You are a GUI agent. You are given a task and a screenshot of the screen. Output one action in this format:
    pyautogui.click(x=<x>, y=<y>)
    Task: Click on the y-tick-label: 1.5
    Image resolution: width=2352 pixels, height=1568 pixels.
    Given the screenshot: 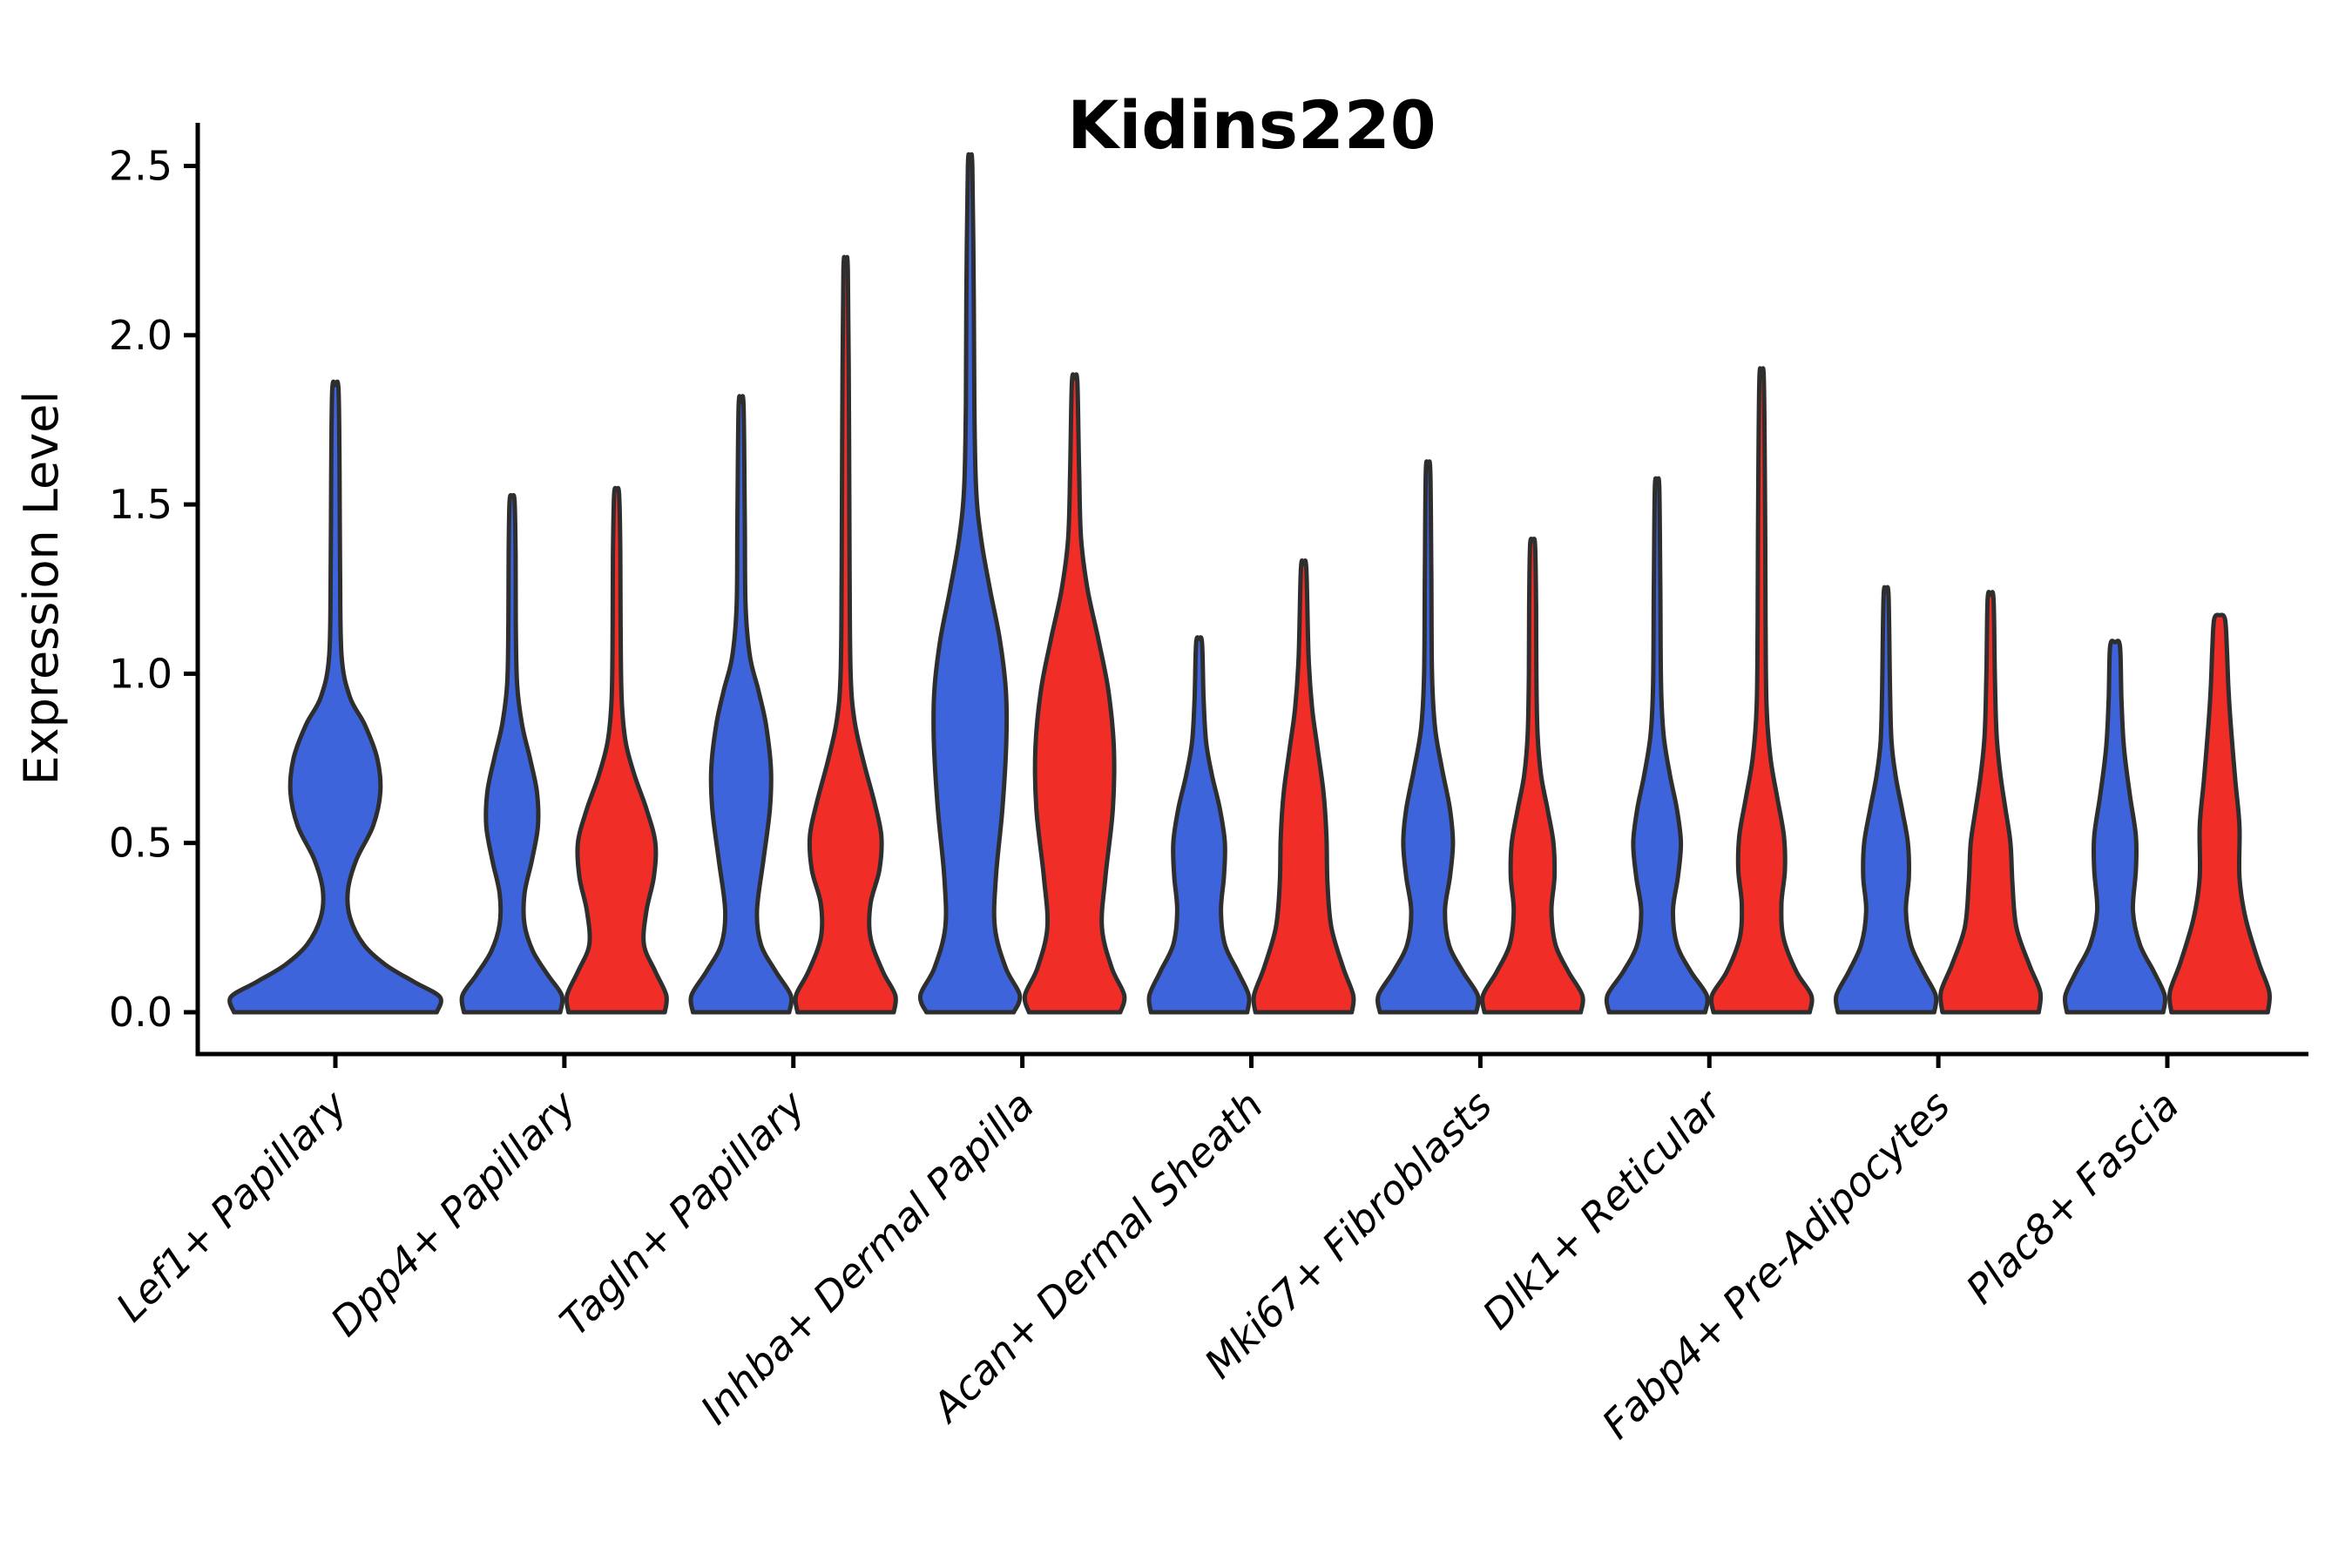 What is the action you would take?
    pyautogui.click(x=140, y=505)
    